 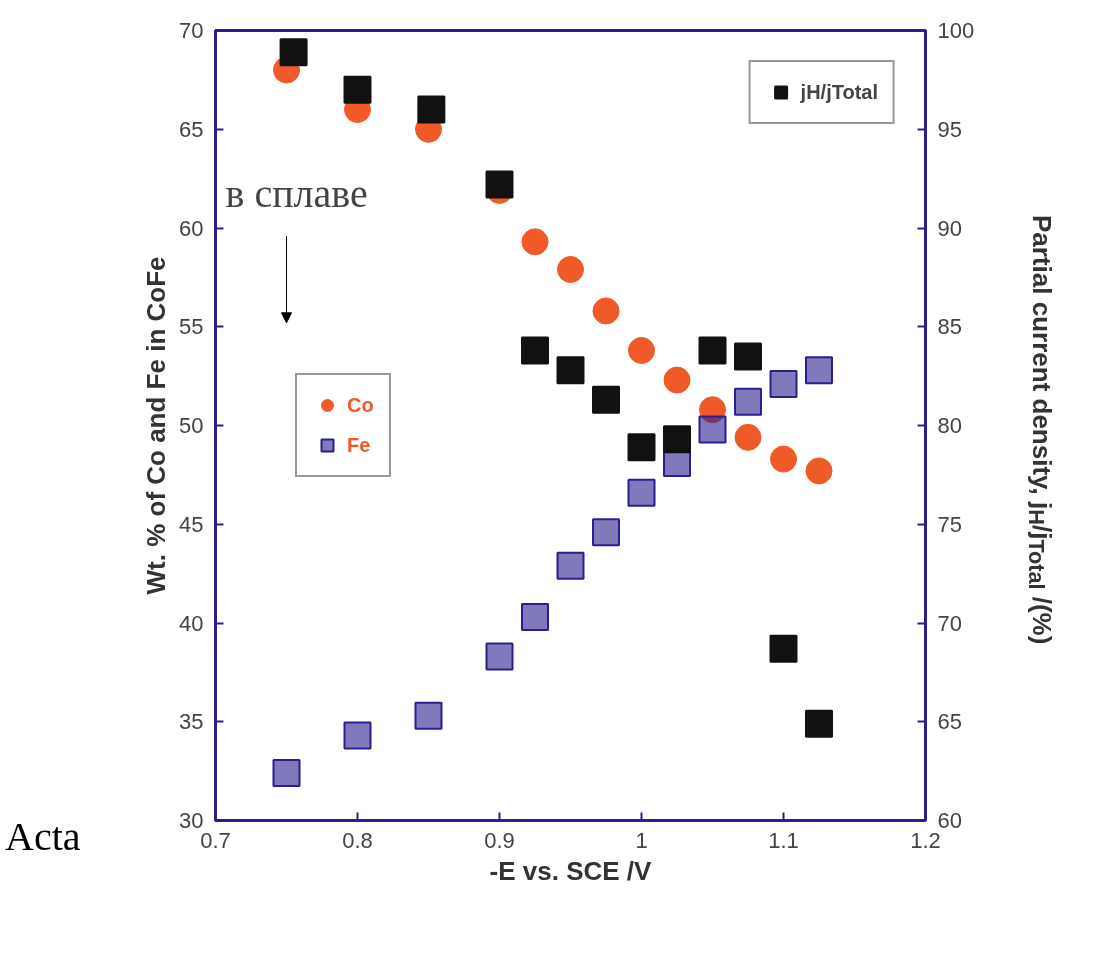 What do you see at coordinates (949, 524) in the screenshot?
I see `y2-tick-label: 75` at bounding box center [949, 524].